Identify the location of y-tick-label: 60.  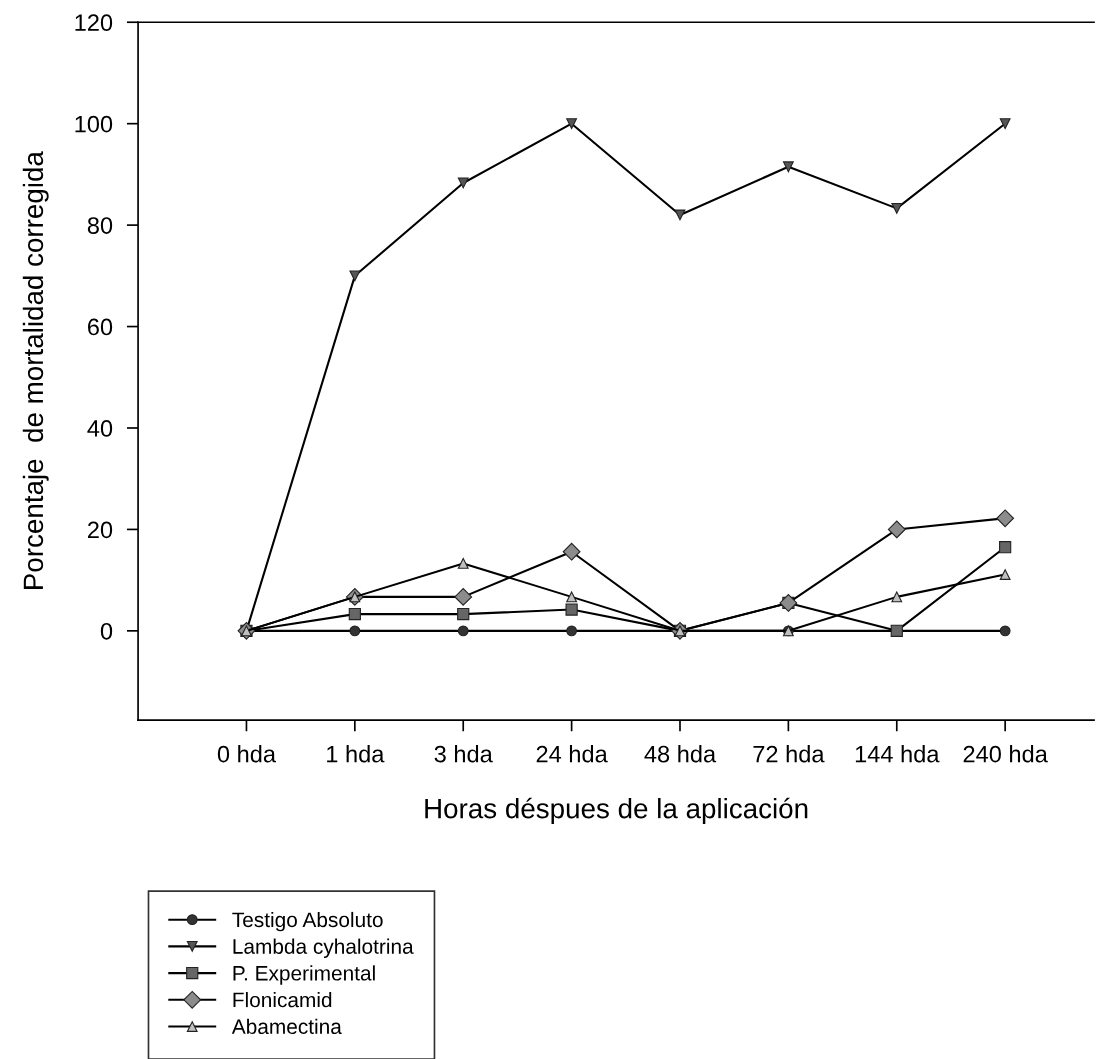
(100, 327).